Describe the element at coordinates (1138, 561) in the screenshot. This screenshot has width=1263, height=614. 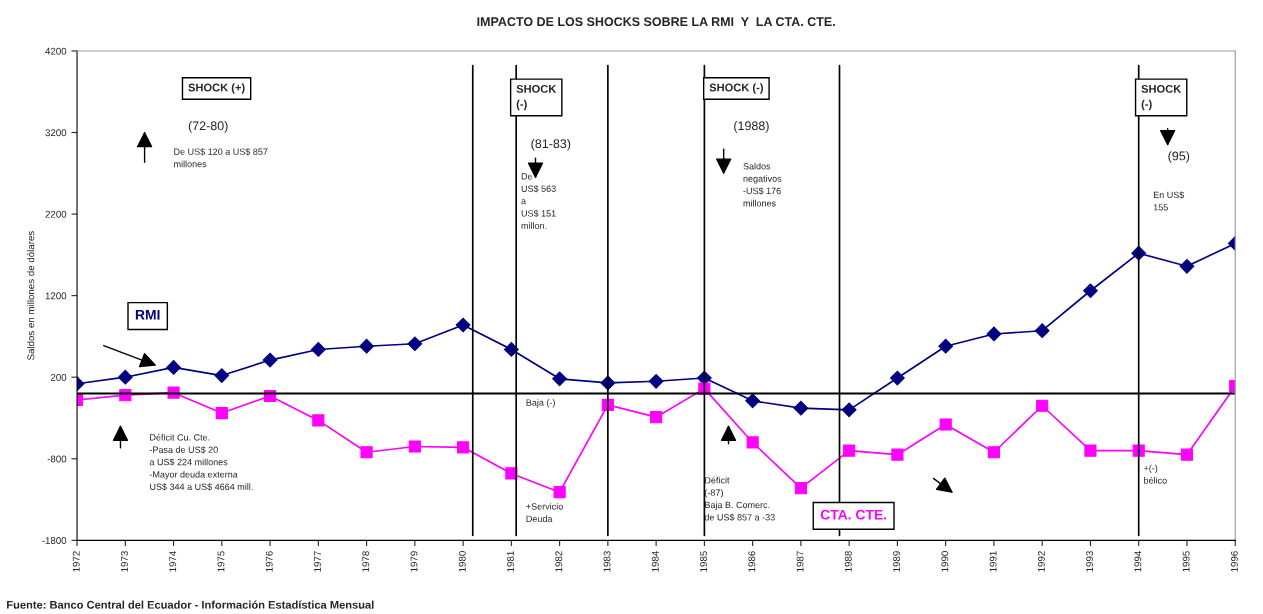
I see `x-tick-label: 1994` at that location.